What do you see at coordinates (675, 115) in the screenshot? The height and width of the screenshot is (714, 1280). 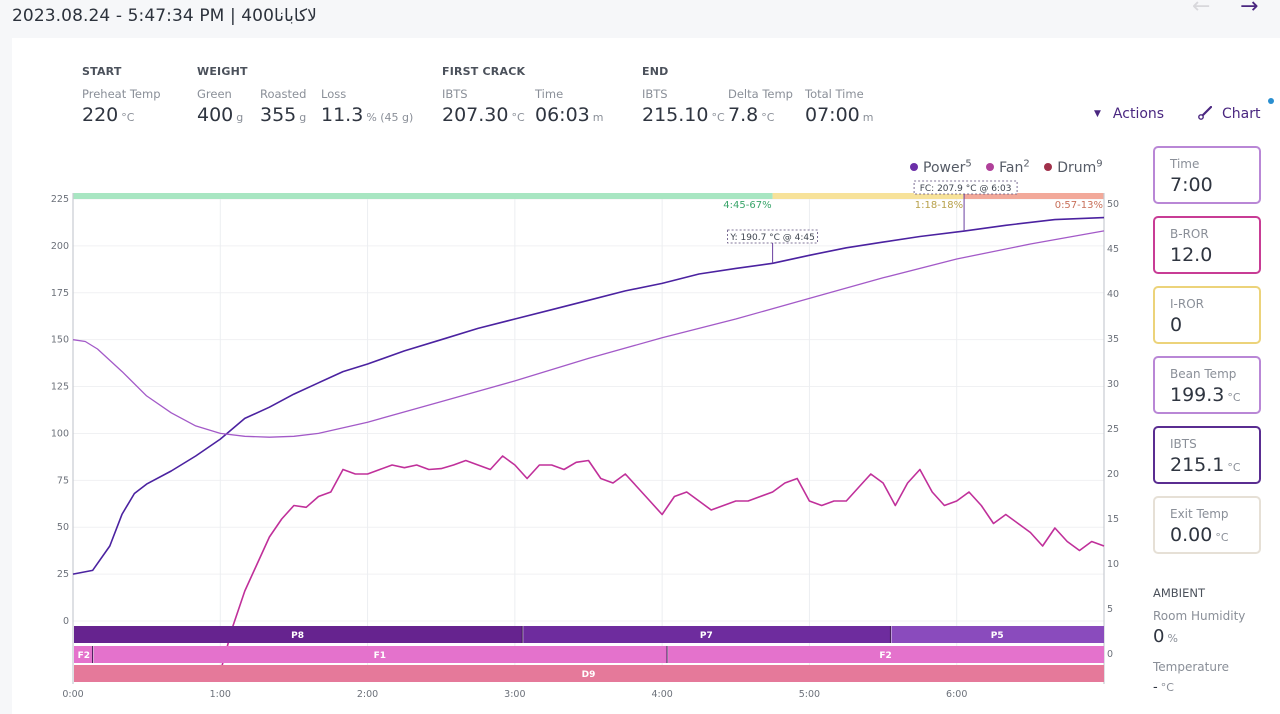 I see `end-ibts-number: 215.10` at bounding box center [675, 115].